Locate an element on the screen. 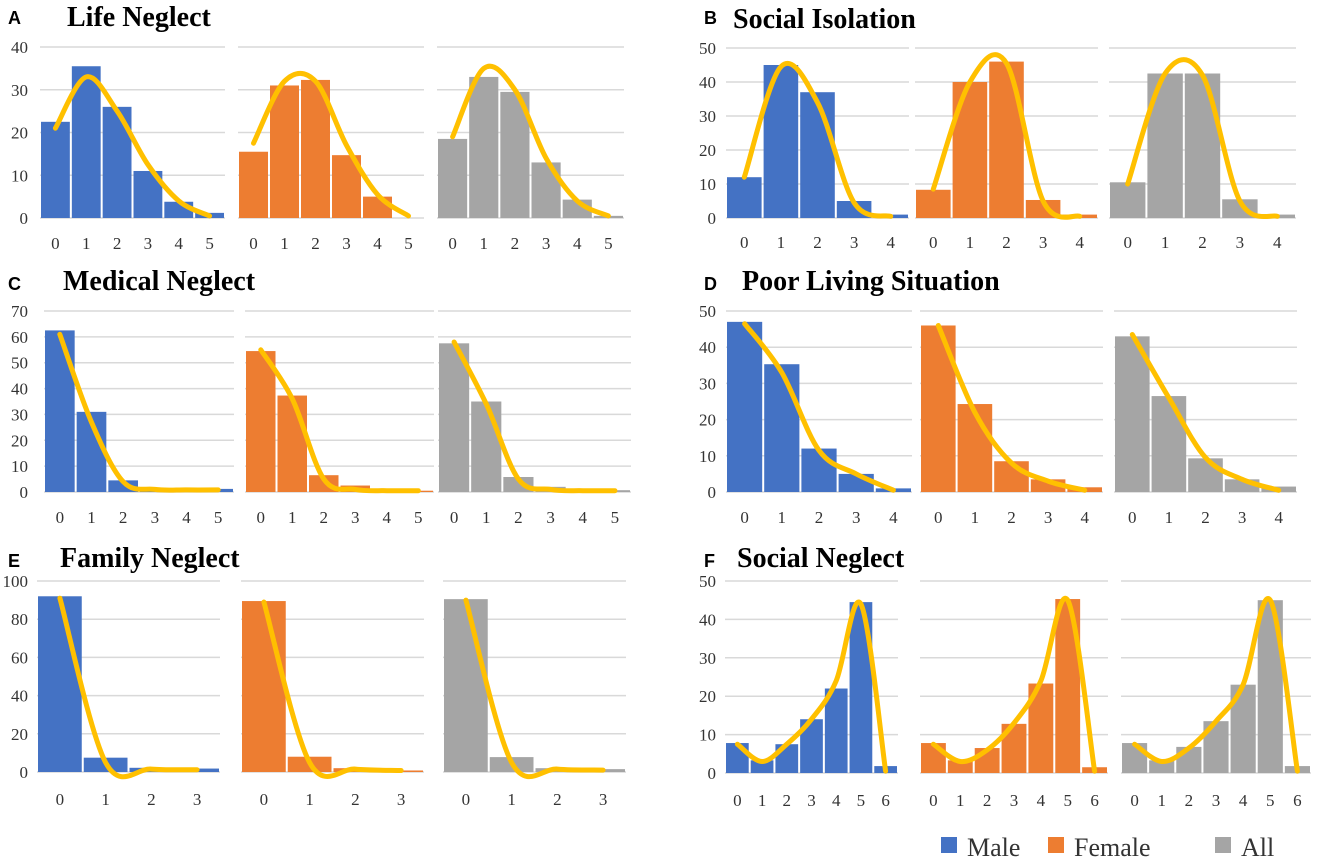 The image size is (1325, 863). y-tick-label: 60 is located at coordinates (19, 657).